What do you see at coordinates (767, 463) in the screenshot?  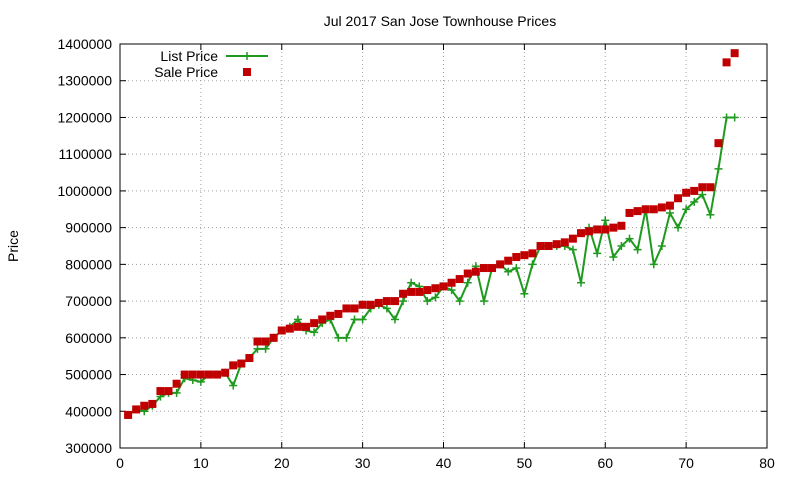 I see `x-tick-label: 80` at bounding box center [767, 463].